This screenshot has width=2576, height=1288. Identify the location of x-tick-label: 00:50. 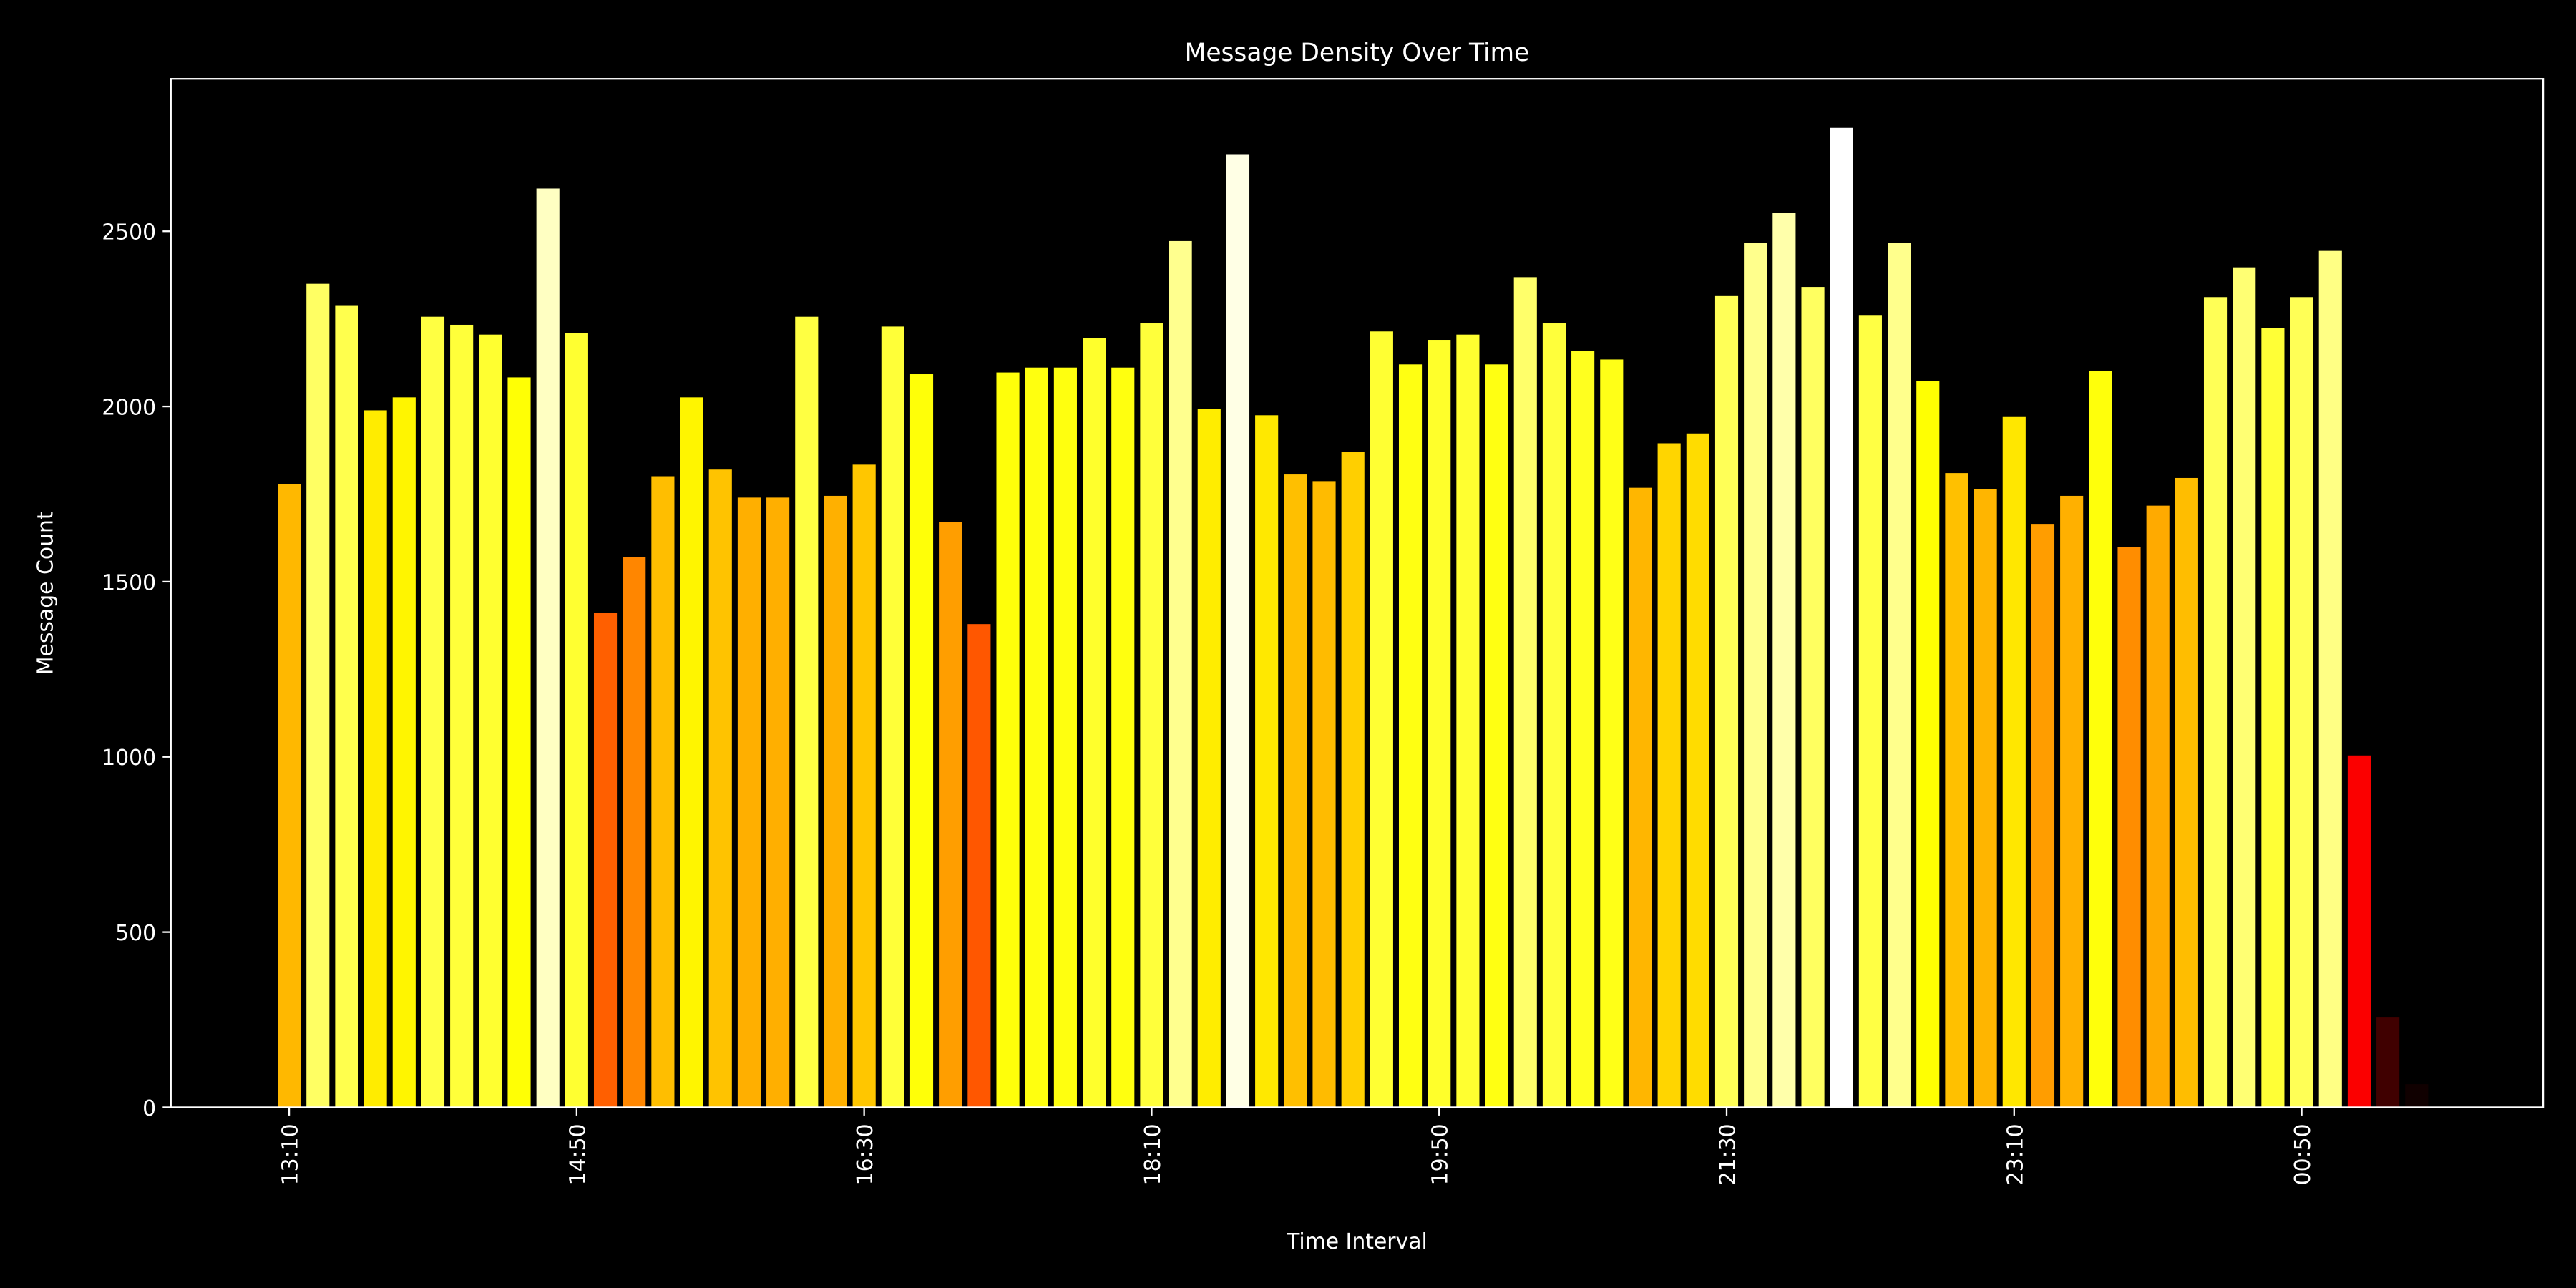
(2303, 1154).